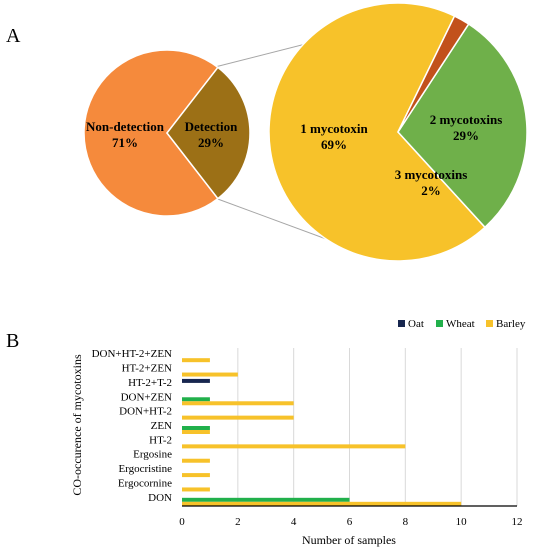 The height and width of the screenshot is (550, 533). I want to click on bar-barley-zen, so click(196, 432).